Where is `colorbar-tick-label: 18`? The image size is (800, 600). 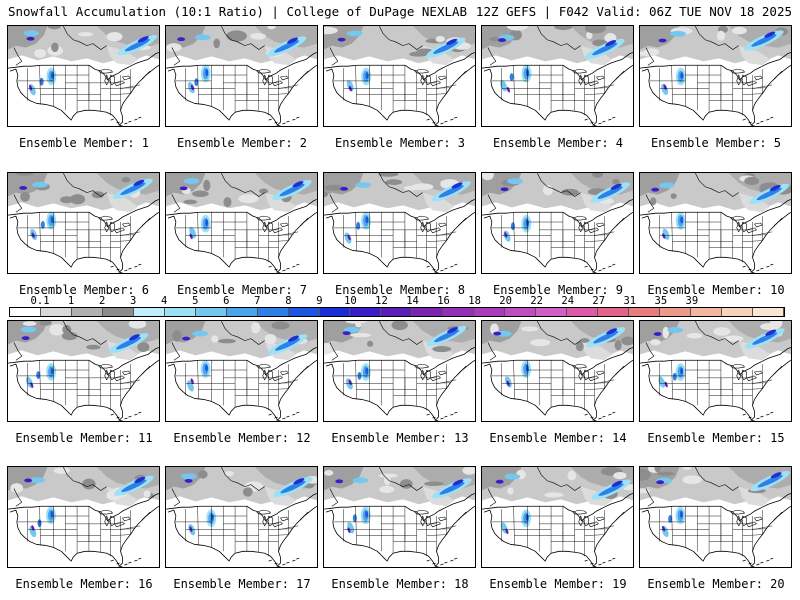
colorbar-tick-label: 18 is located at coordinates (474, 301).